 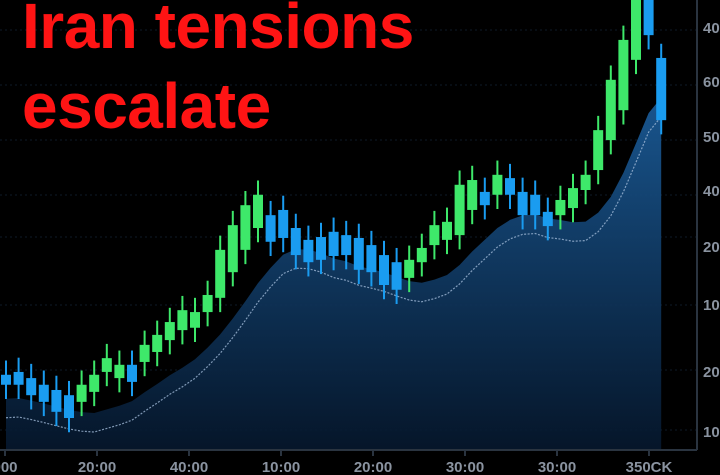 I want to click on x-axis-ticks: 000 20:00 40:00 10:00 20:00 30:00 30:00 350CK, so click(x=336, y=462).